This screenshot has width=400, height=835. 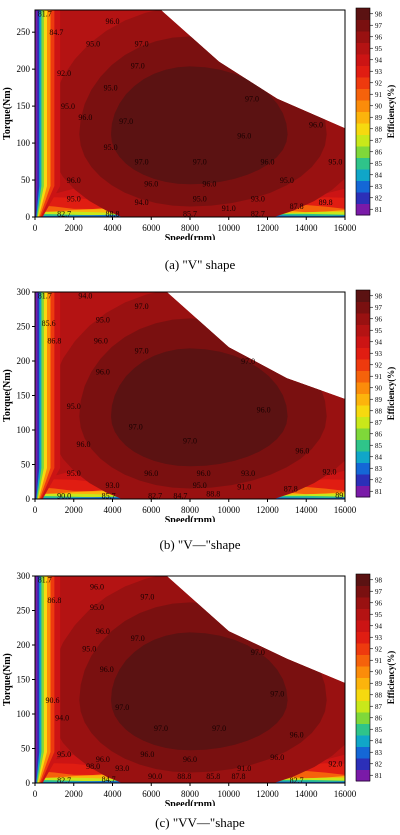 What do you see at coordinates (49, 323) in the screenshot?
I see `contour-label: 85.6` at bounding box center [49, 323].